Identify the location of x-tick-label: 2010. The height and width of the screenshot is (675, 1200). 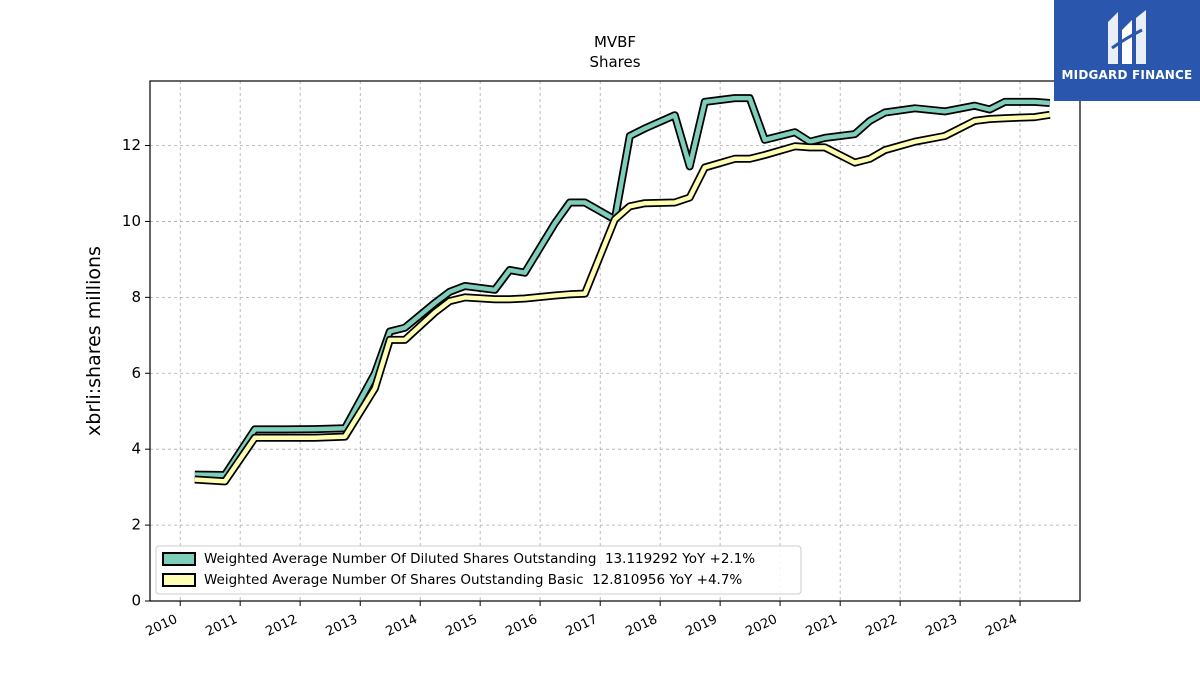
(162, 626).